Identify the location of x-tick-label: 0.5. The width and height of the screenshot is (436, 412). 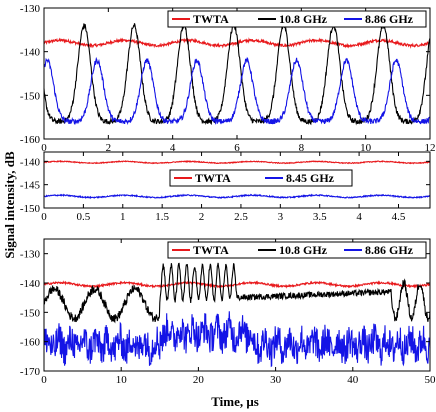
(84, 217).